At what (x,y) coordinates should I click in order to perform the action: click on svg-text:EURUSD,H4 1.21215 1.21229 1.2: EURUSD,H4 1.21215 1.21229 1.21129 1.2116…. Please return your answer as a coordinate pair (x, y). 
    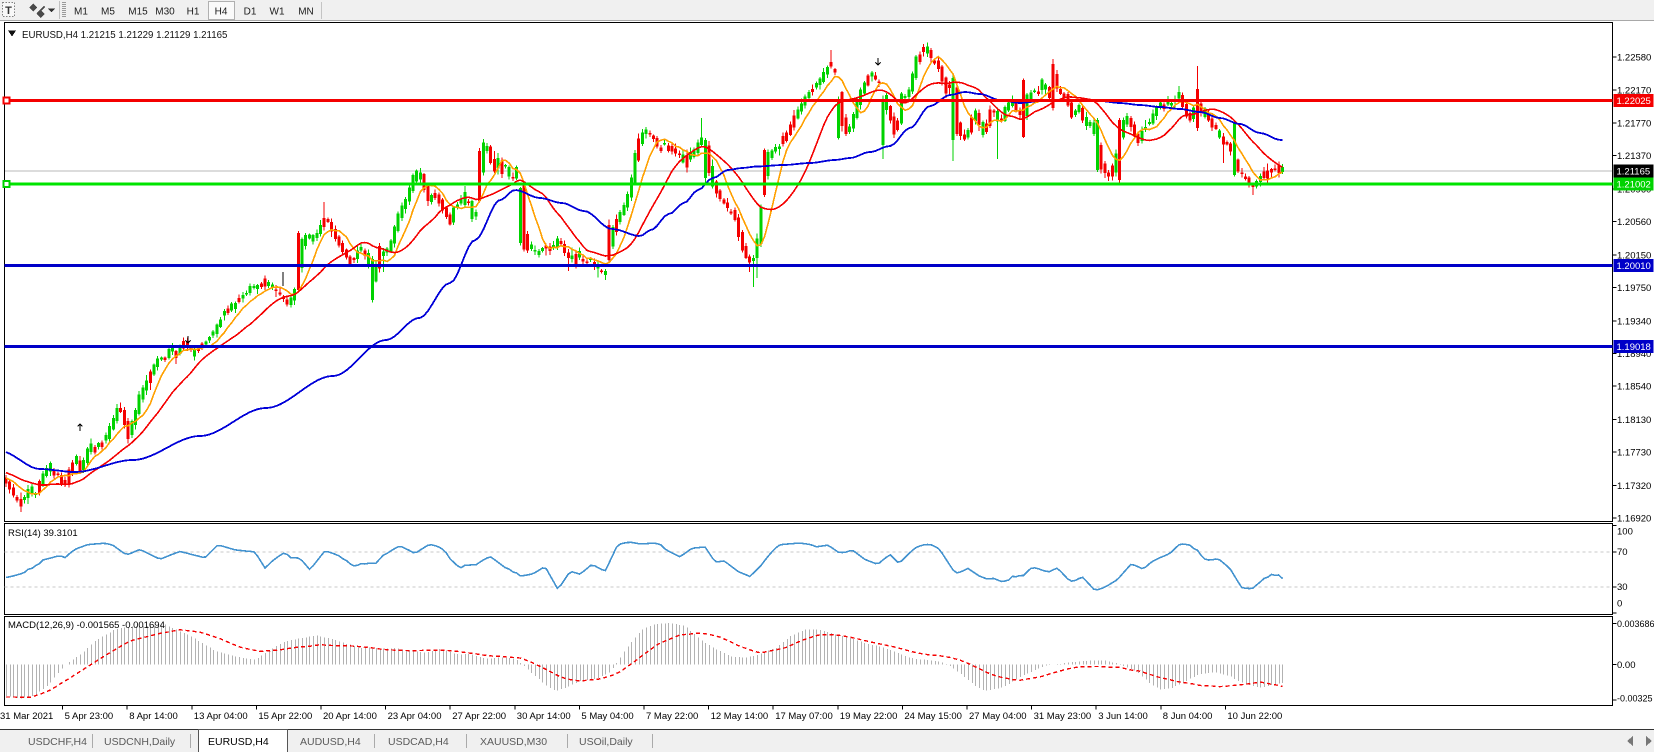
    Looking at the image, I should click on (124, 35).